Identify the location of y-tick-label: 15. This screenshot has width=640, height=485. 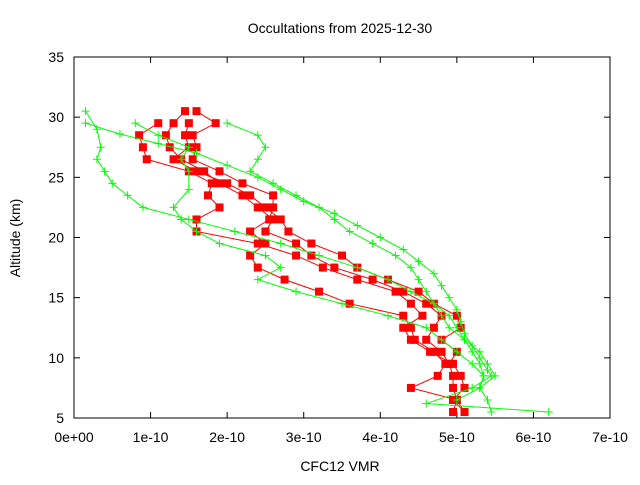
(56, 298).